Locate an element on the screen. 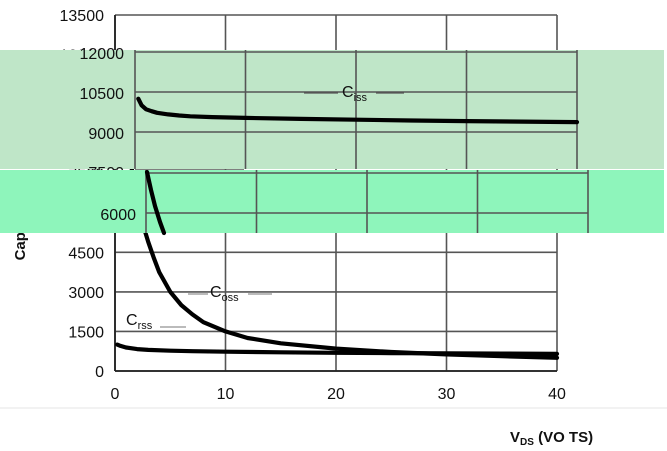 Image resolution: width=667 pixels, height=451 pixels. y-tick-label: 4500 is located at coordinates (86, 253).